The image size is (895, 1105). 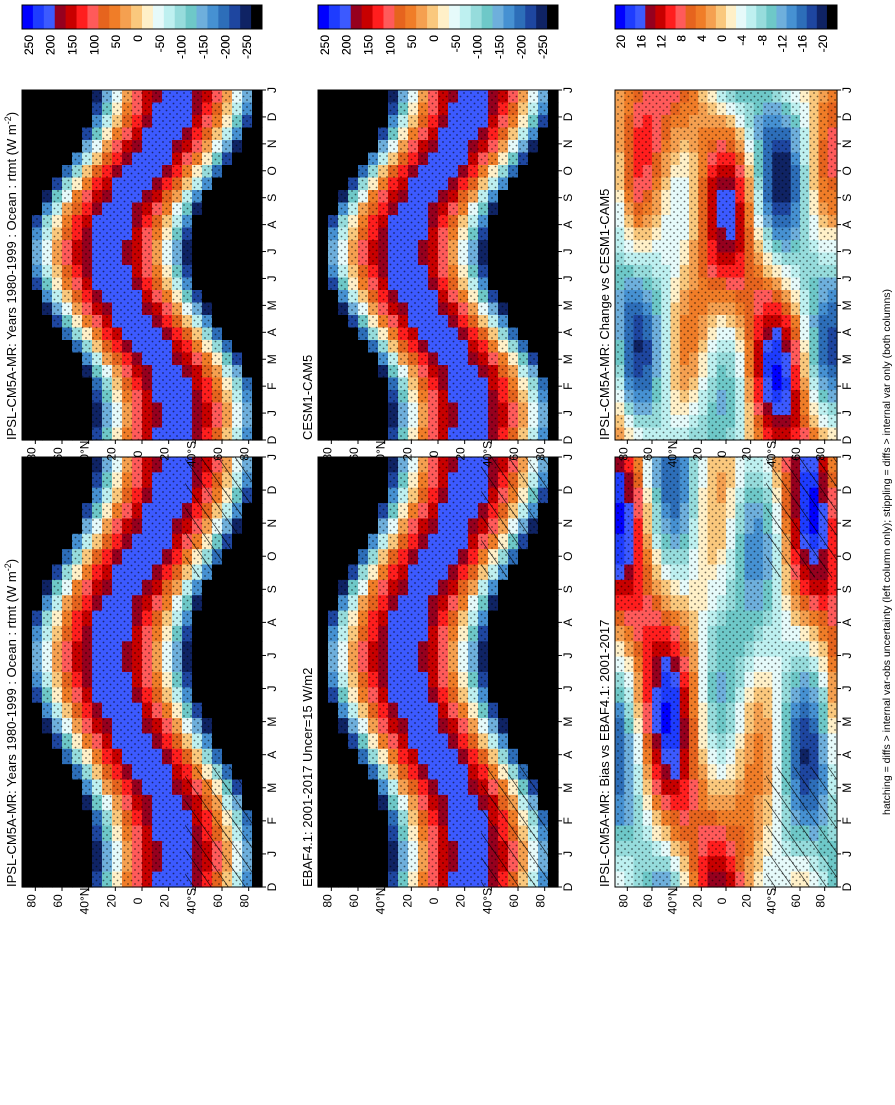 What do you see at coordinates (742, 40) in the screenshot?
I see `colorbar-label: -4` at bounding box center [742, 40].